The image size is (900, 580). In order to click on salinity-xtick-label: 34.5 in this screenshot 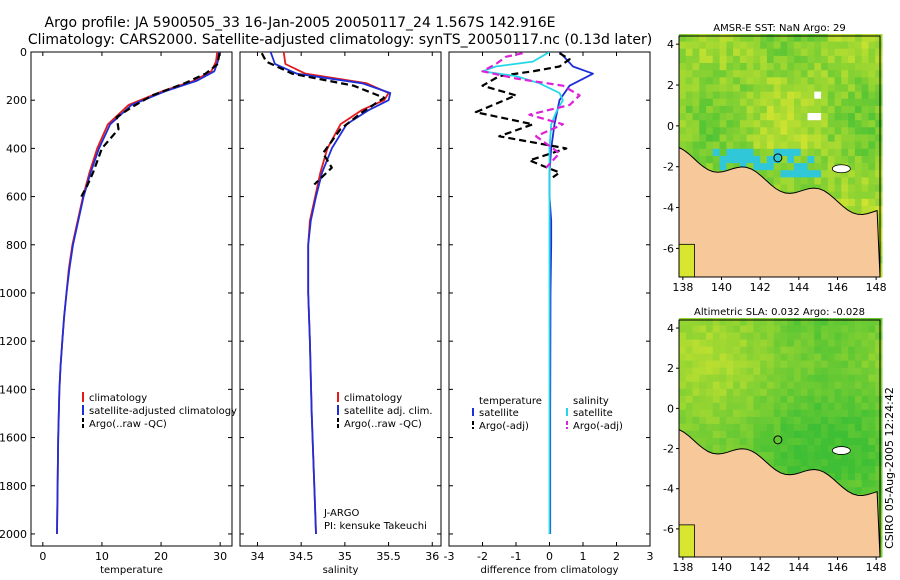, I will do `click(301, 556)`.